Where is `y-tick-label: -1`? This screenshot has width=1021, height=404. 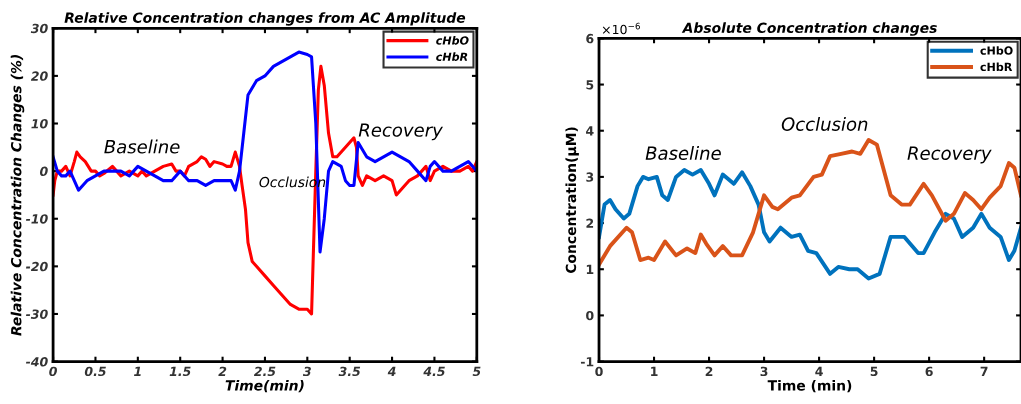
y-tick-label: -1 is located at coordinates (587, 362).